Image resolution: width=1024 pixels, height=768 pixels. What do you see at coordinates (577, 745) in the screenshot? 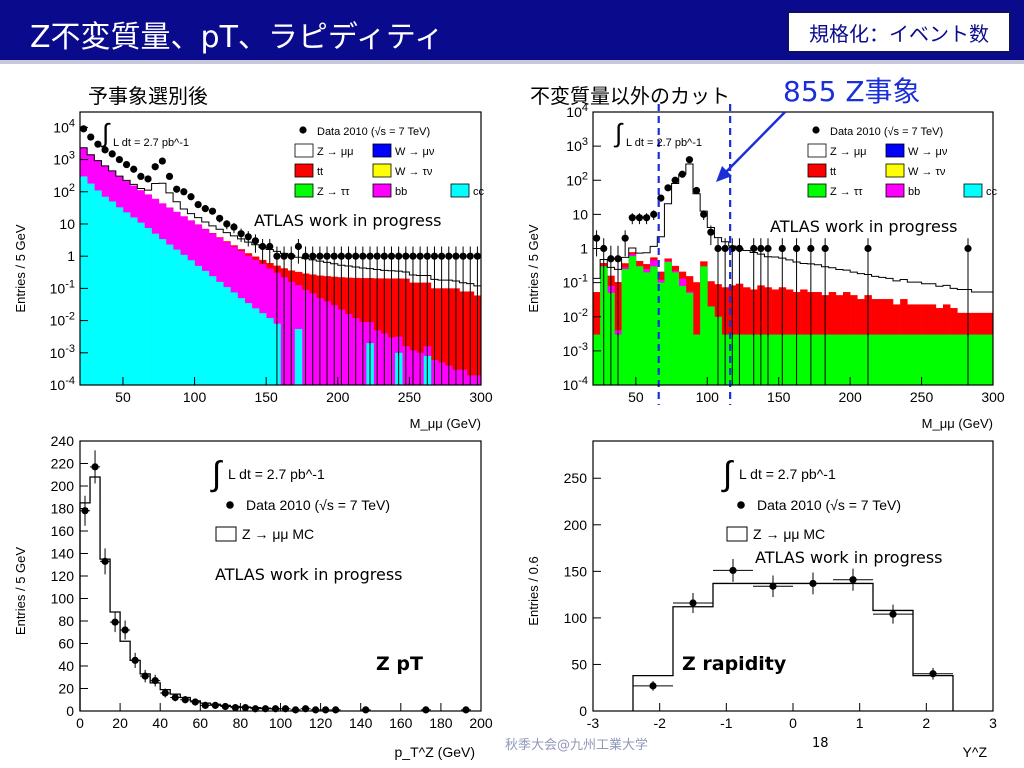
I see `footer-conference: 秋季大会@九州工業大学` at bounding box center [577, 745].